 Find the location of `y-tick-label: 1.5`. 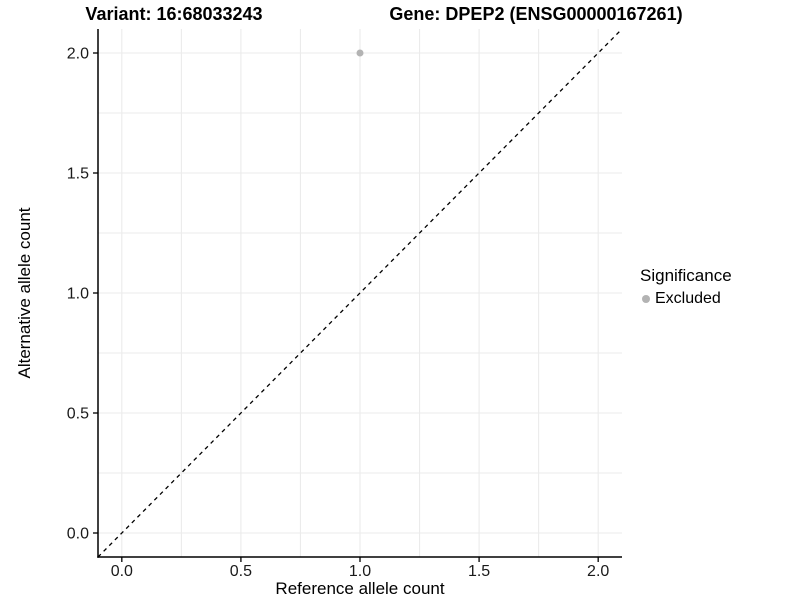

y-tick-label: 1.5 is located at coordinates (78, 174).